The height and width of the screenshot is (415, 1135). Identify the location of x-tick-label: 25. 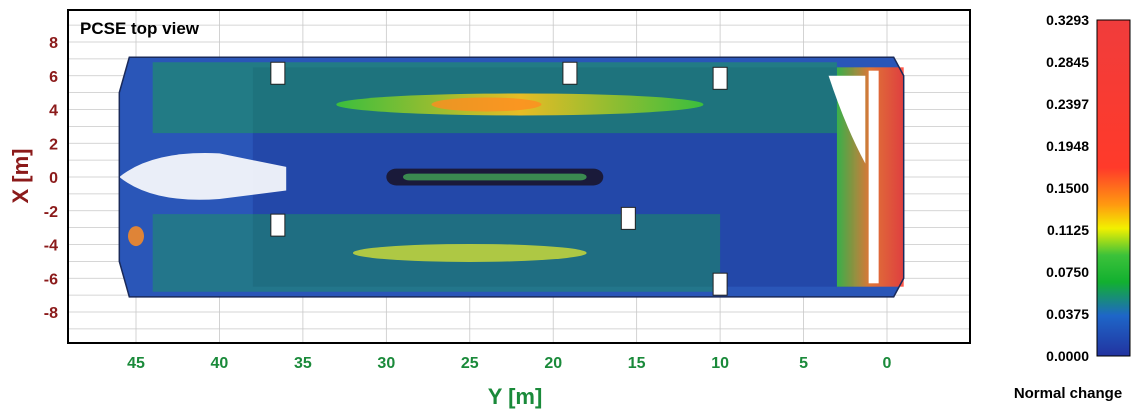
(470, 363).